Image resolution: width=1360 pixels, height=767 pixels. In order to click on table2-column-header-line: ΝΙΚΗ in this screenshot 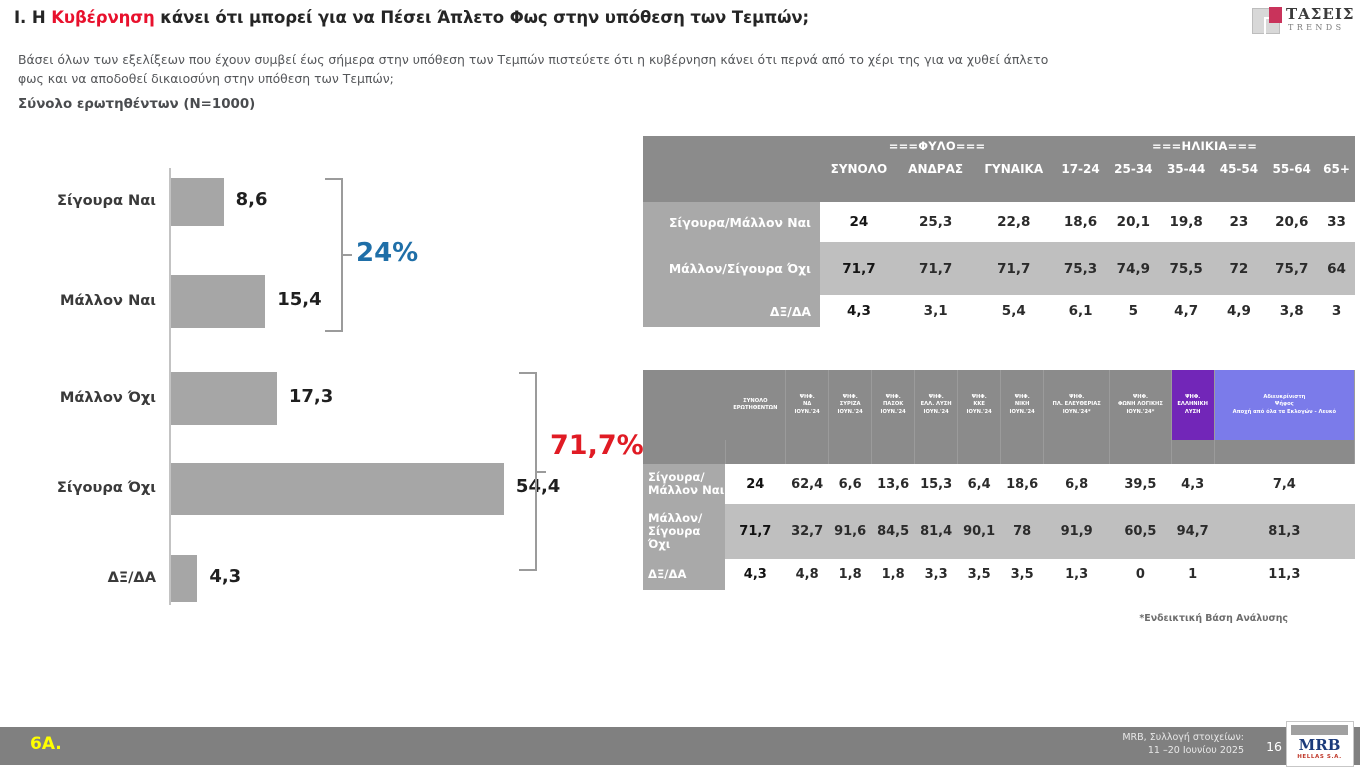, I will do `click(1022, 404)`.